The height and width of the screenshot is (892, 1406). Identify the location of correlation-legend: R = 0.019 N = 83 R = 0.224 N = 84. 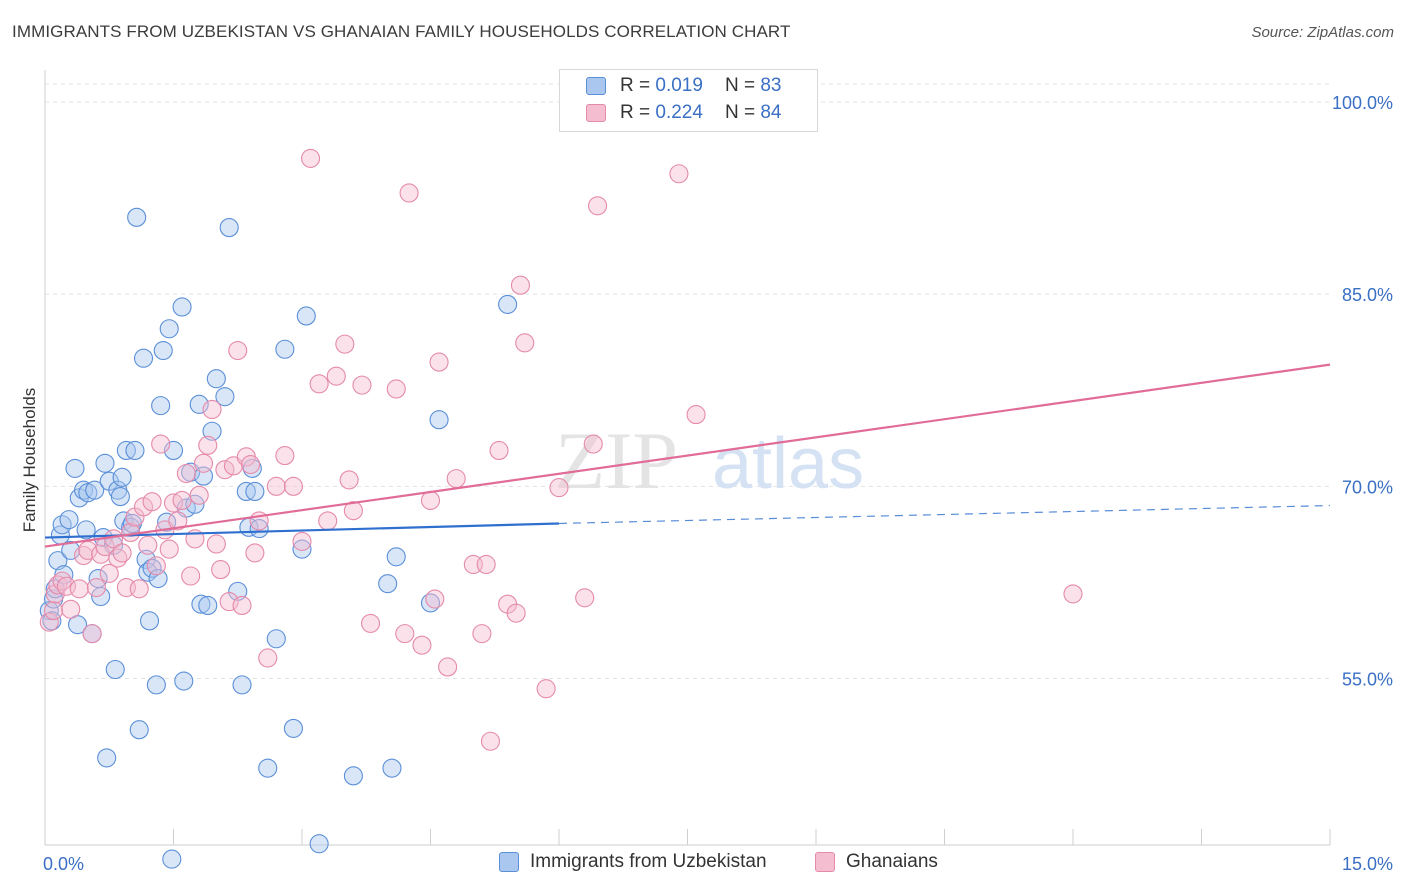
(688, 100).